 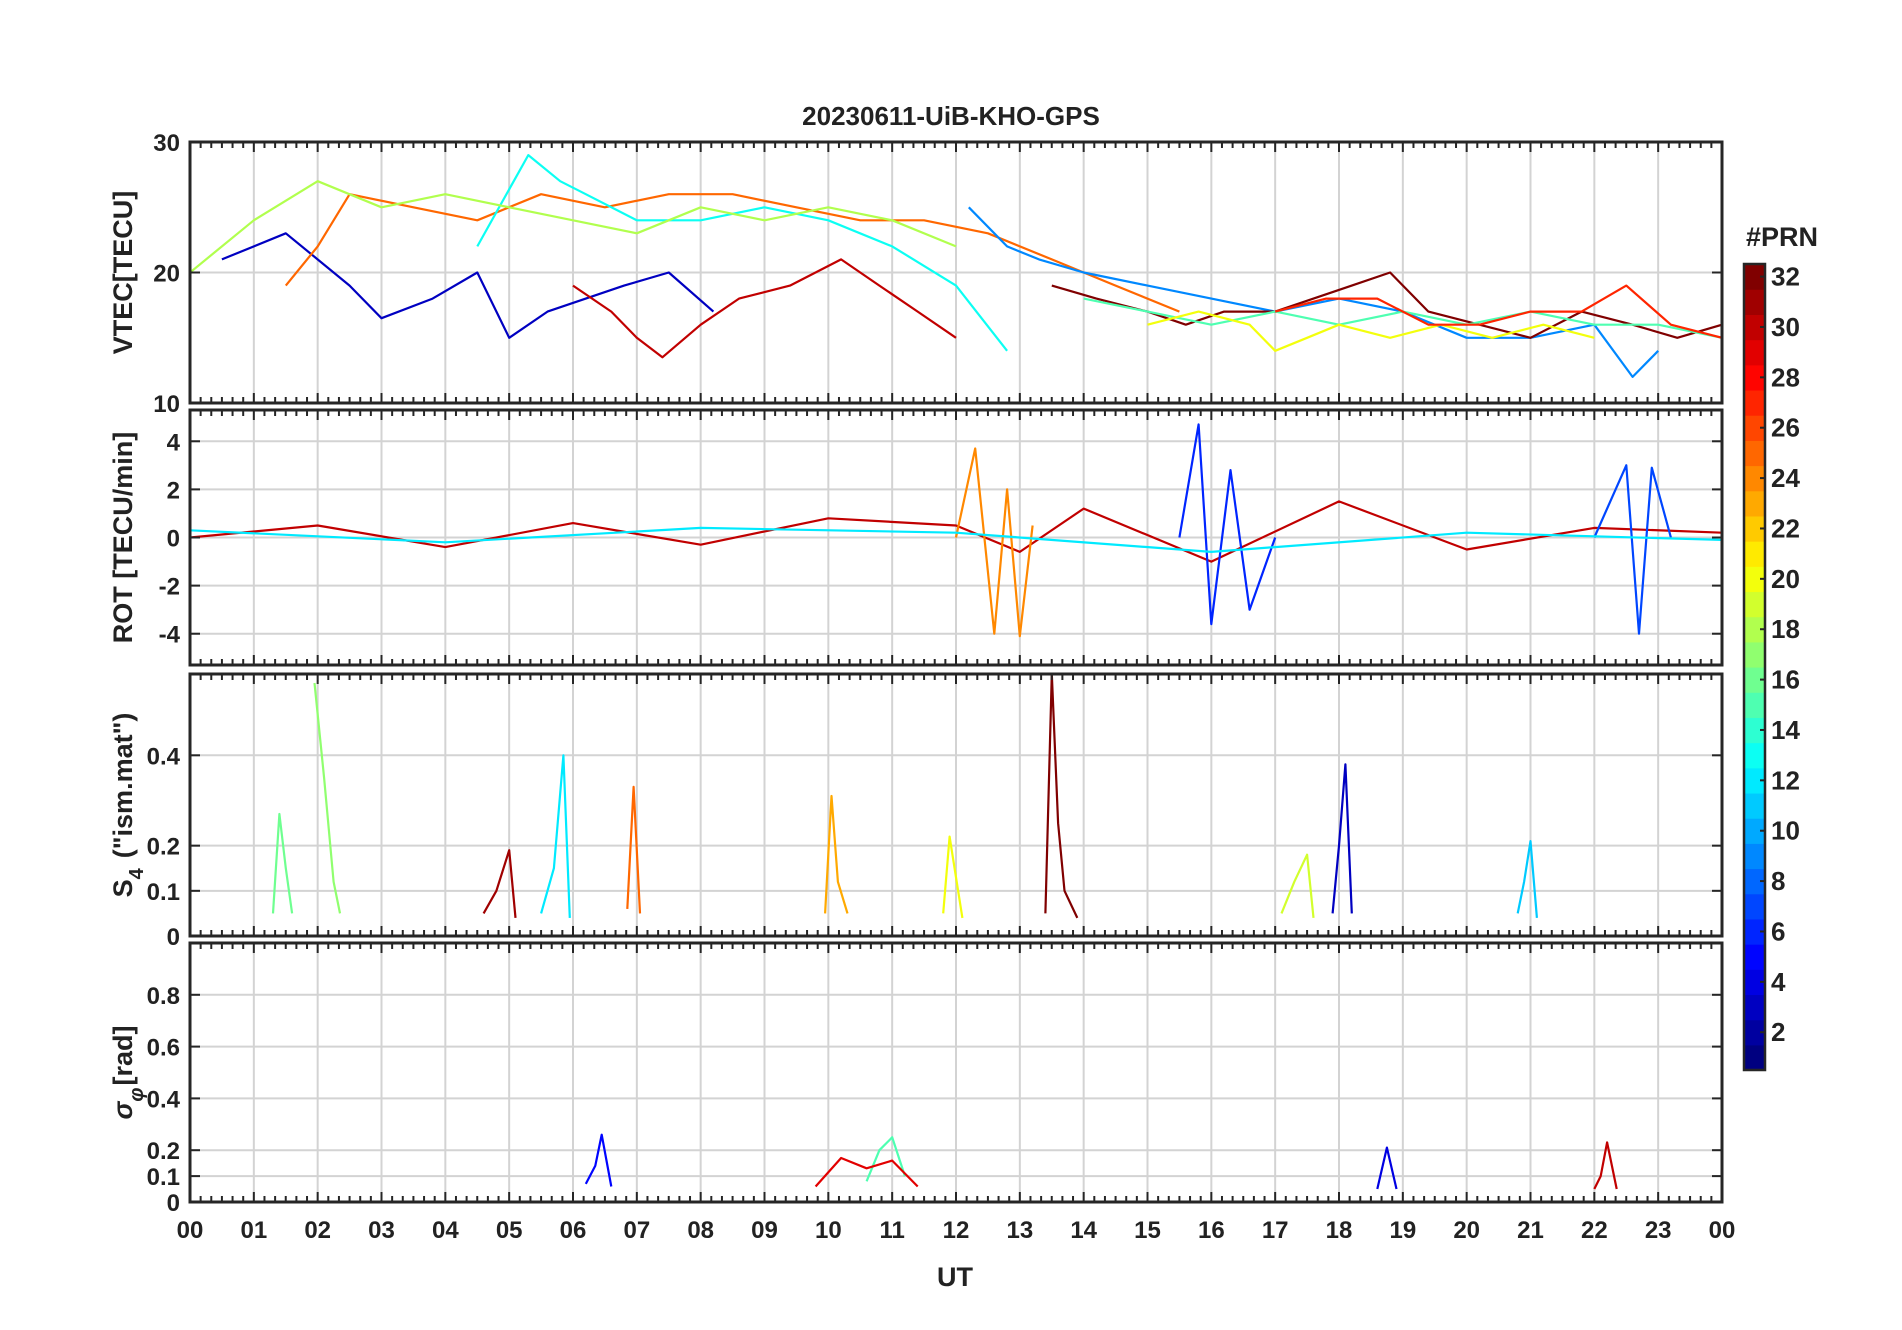 What do you see at coordinates (1785, 428) in the screenshot?
I see `colorbar-tick-label: 26` at bounding box center [1785, 428].